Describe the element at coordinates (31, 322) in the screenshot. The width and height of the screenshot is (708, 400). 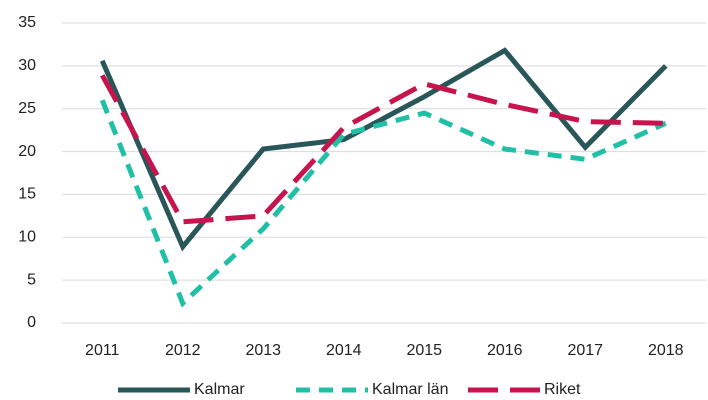
I see `y-tick-label: 0` at that location.